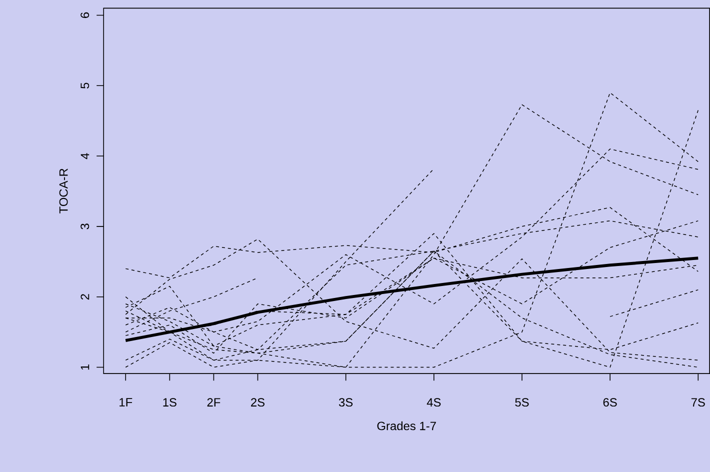 The image size is (710, 472). Describe the element at coordinates (433, 402) in the screenshot. I see `x-tick-label: 4S` at that location.